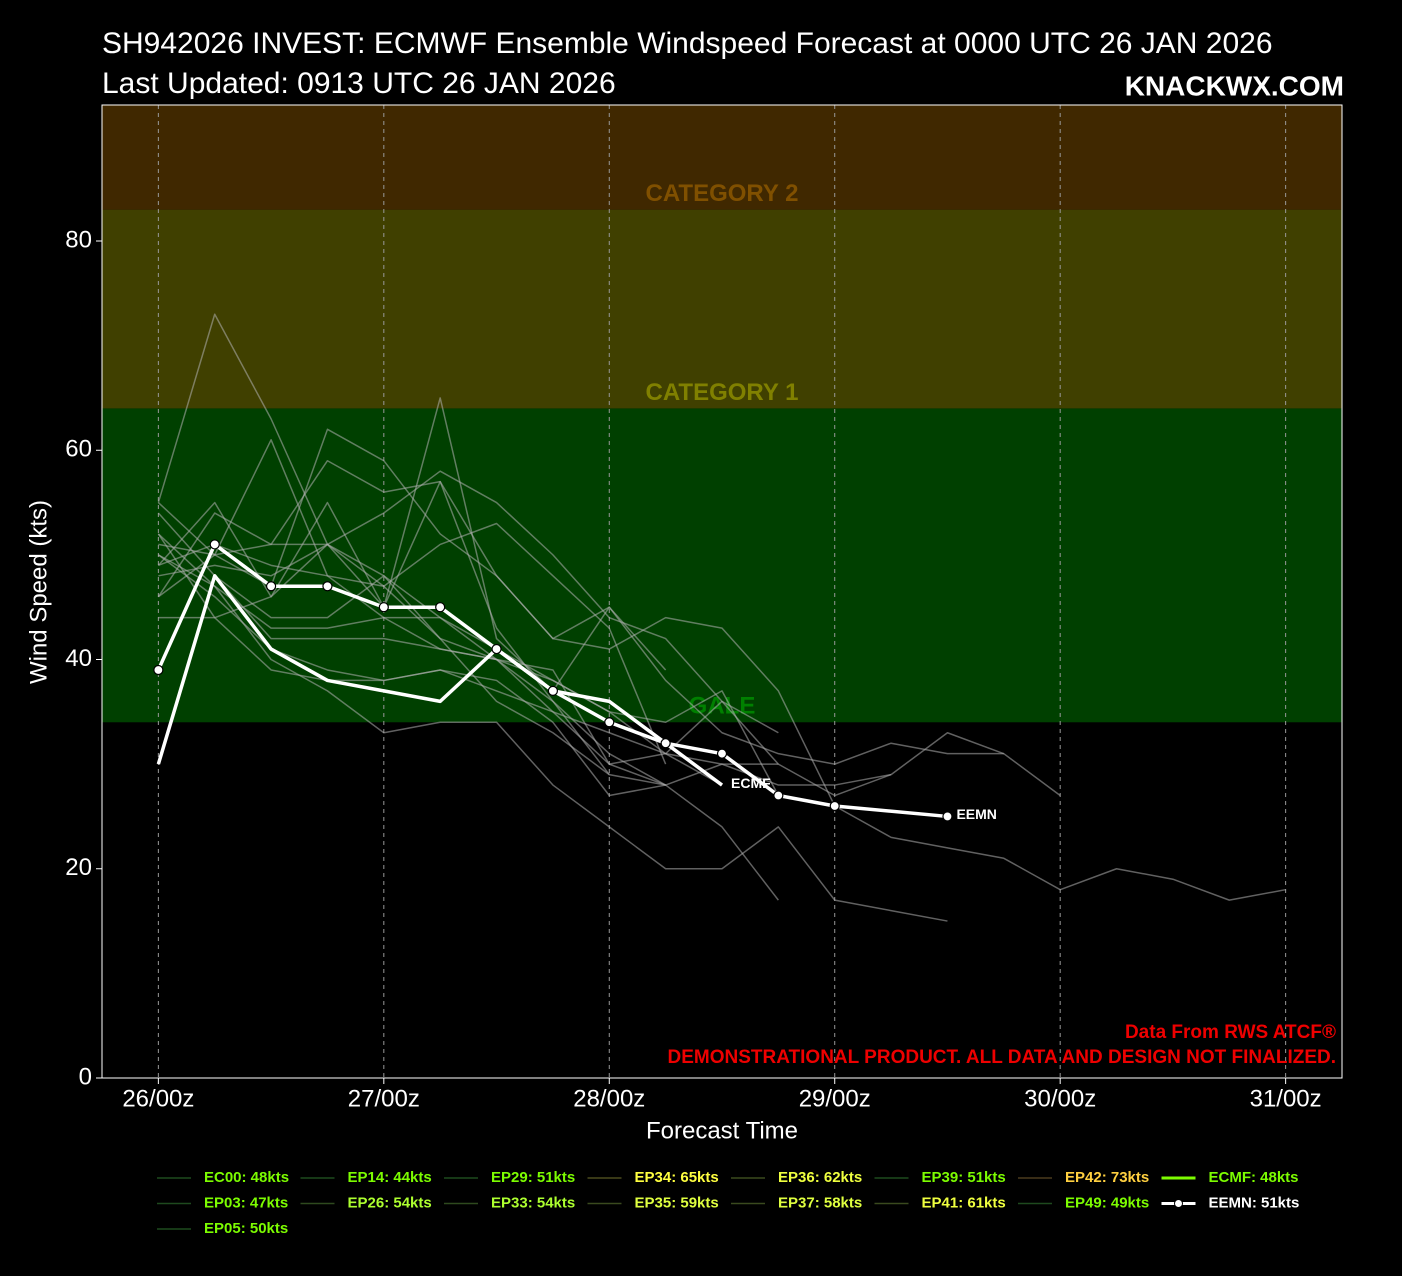 This screenshot has height=1276, width=1402. I want to click on legend-label: EP26: 54kts, so click(390, 1202).